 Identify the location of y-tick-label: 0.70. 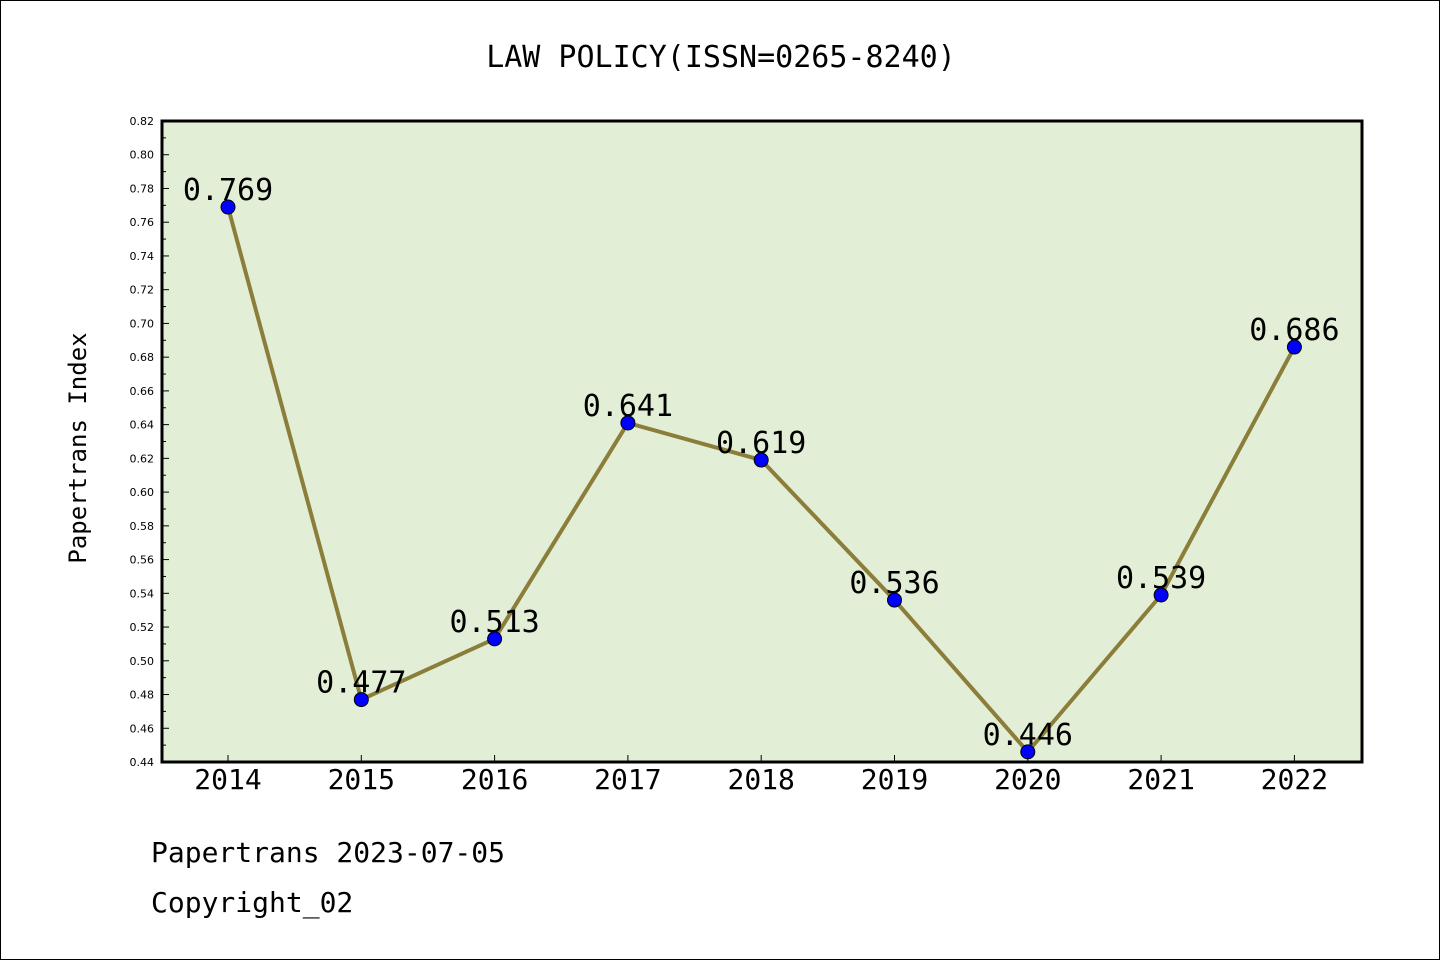
(142, 323).